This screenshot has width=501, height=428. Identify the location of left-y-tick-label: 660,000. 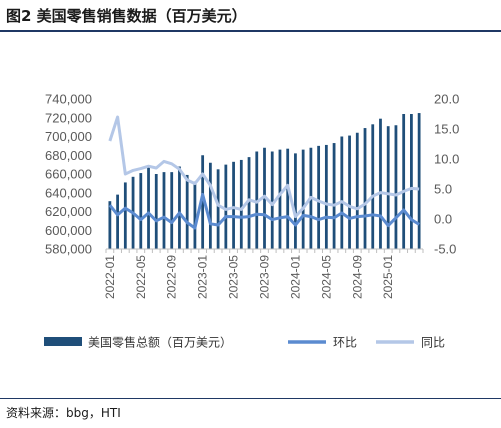
(68, 174).